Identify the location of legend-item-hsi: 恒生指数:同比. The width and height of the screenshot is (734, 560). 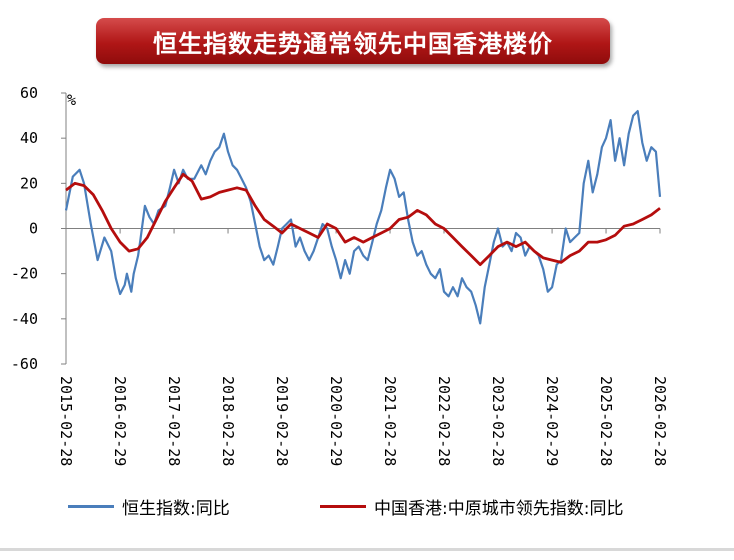
(149, 506).